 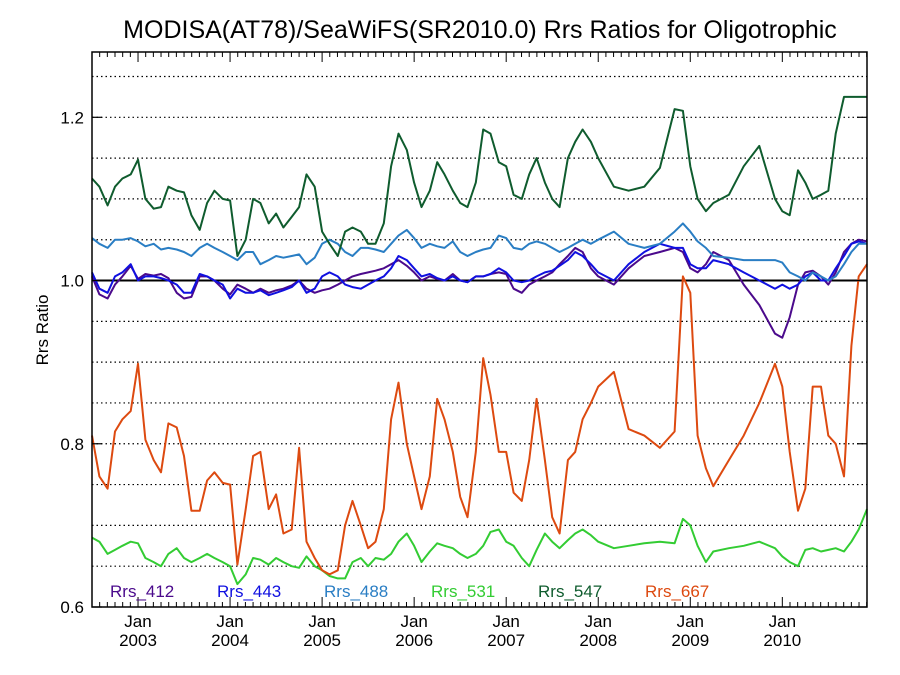 I want to click on x-tick-year-label: 2010, so click(x=782, y=640).